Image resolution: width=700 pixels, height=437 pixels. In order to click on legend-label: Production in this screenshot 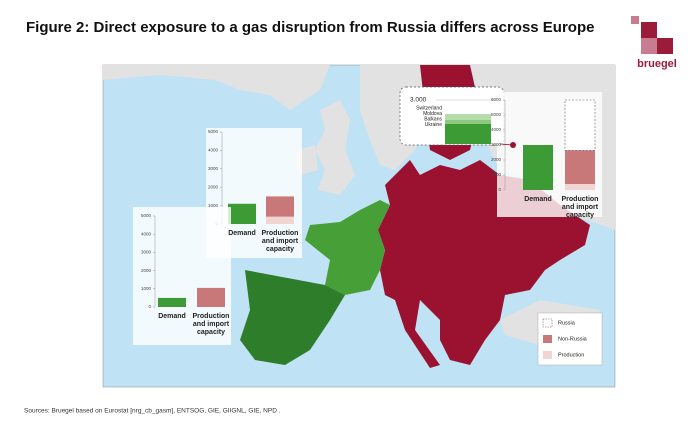, I will do `click(571, 355)`.